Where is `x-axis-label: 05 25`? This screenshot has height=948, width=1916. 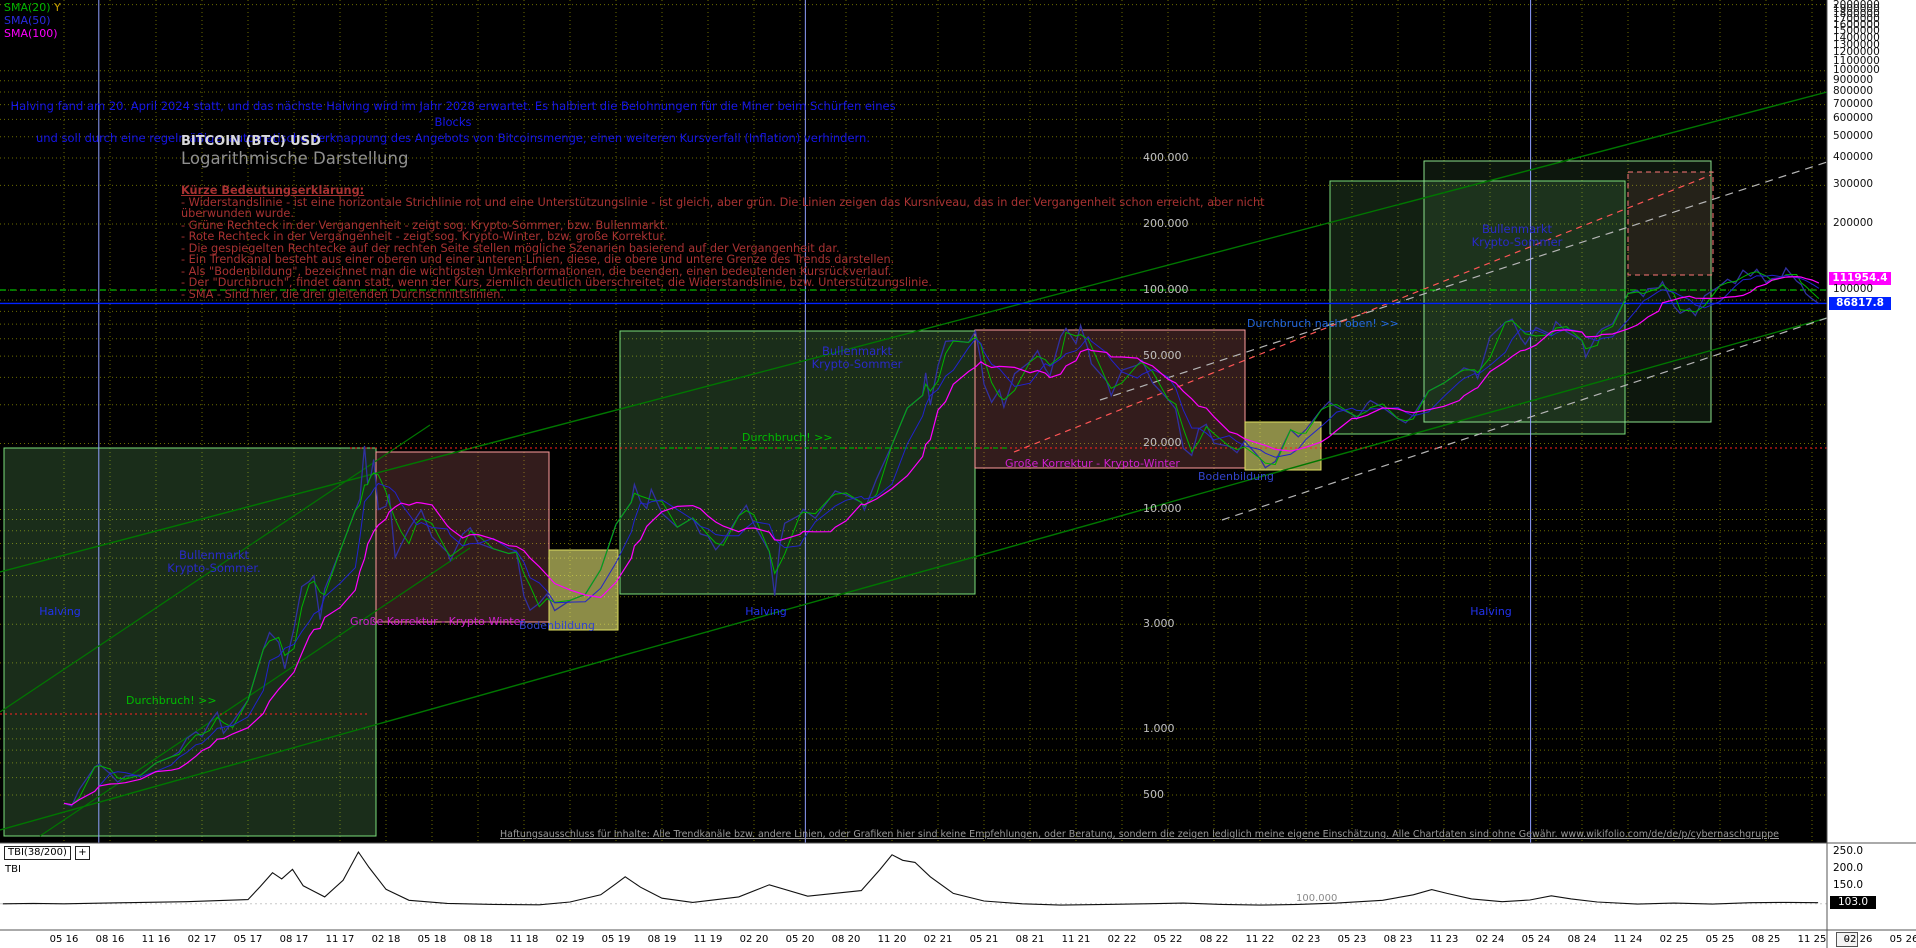
x-axis-label: 05 25 is located at coordinates (1720, 939).